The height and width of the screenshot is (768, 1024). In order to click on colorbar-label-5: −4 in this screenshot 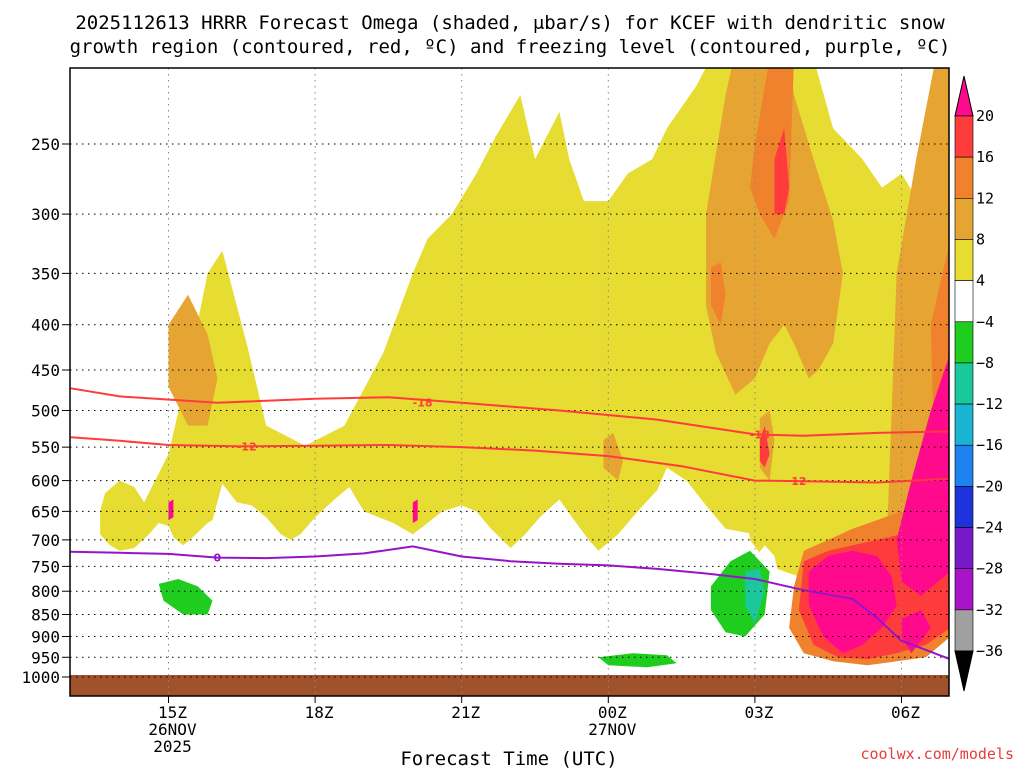, I will do `click(985, 322)`.